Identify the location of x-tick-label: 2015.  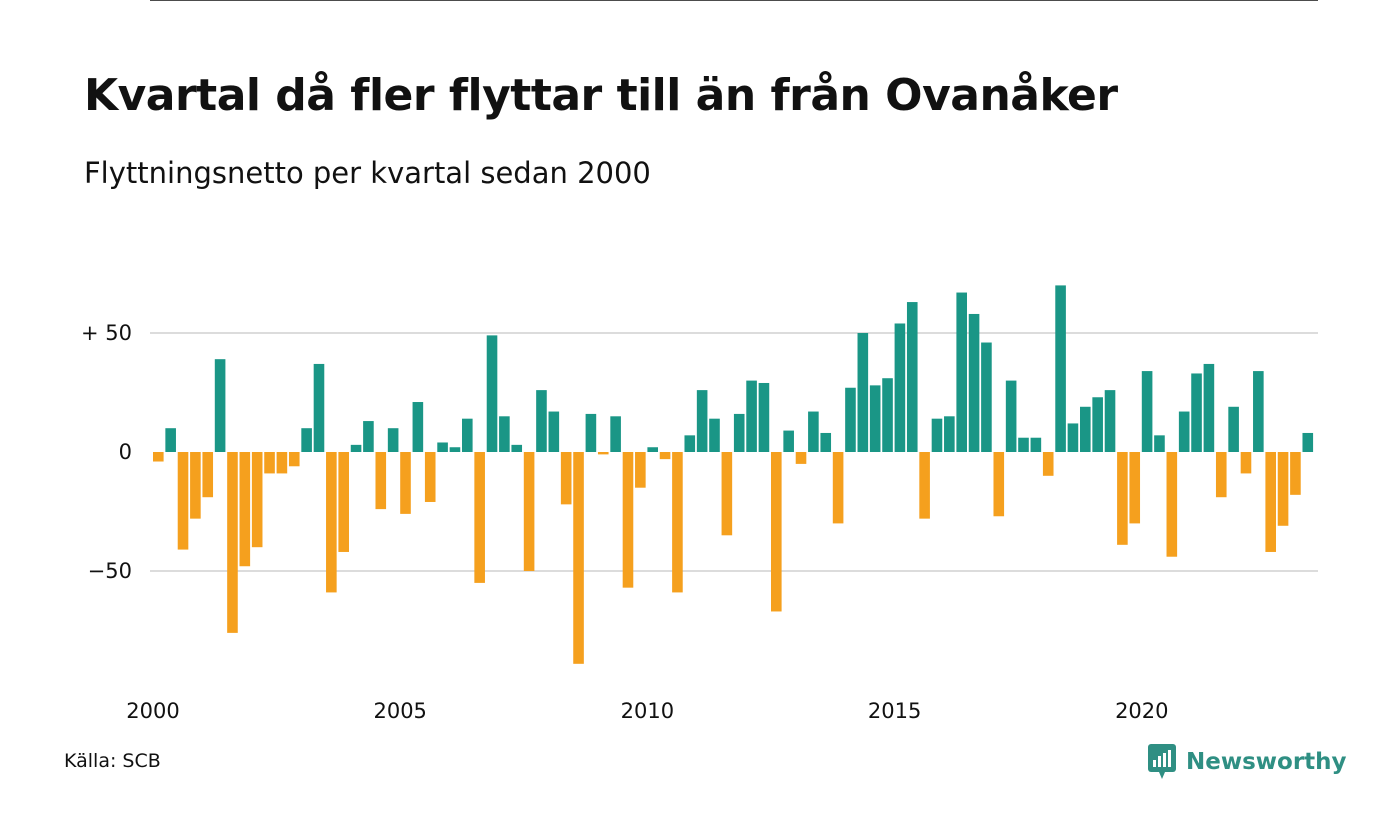
(894, 711).